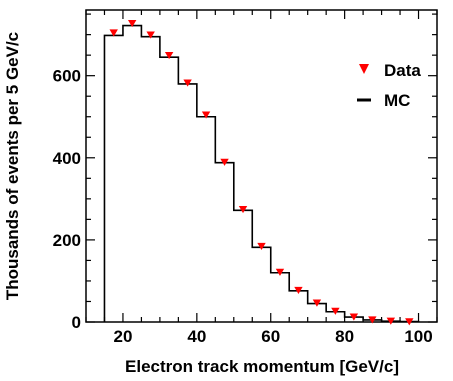 Image resolution: width=453 pixels, height=381 pixels. Describe the element at coordinates (397, 100) in the screenshot. I see `legend-mc-label: MC` at that location.